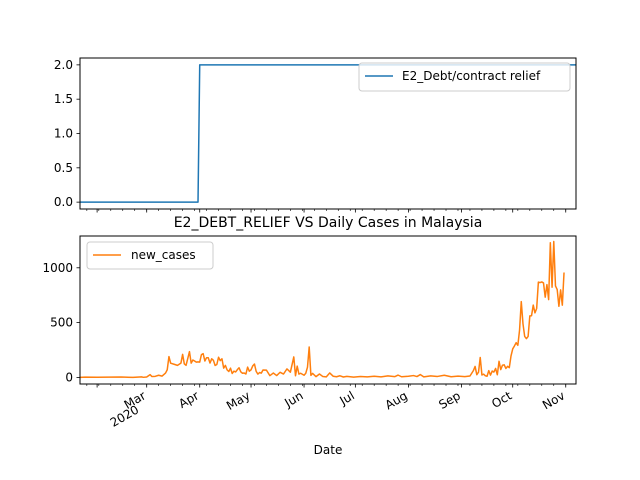 This screenshot has width=640, height=480. What do you see at coordinates (346, 398) in the screenshot?
I see `xtick-label-jul: Jul` at bounding box center [346, 398].